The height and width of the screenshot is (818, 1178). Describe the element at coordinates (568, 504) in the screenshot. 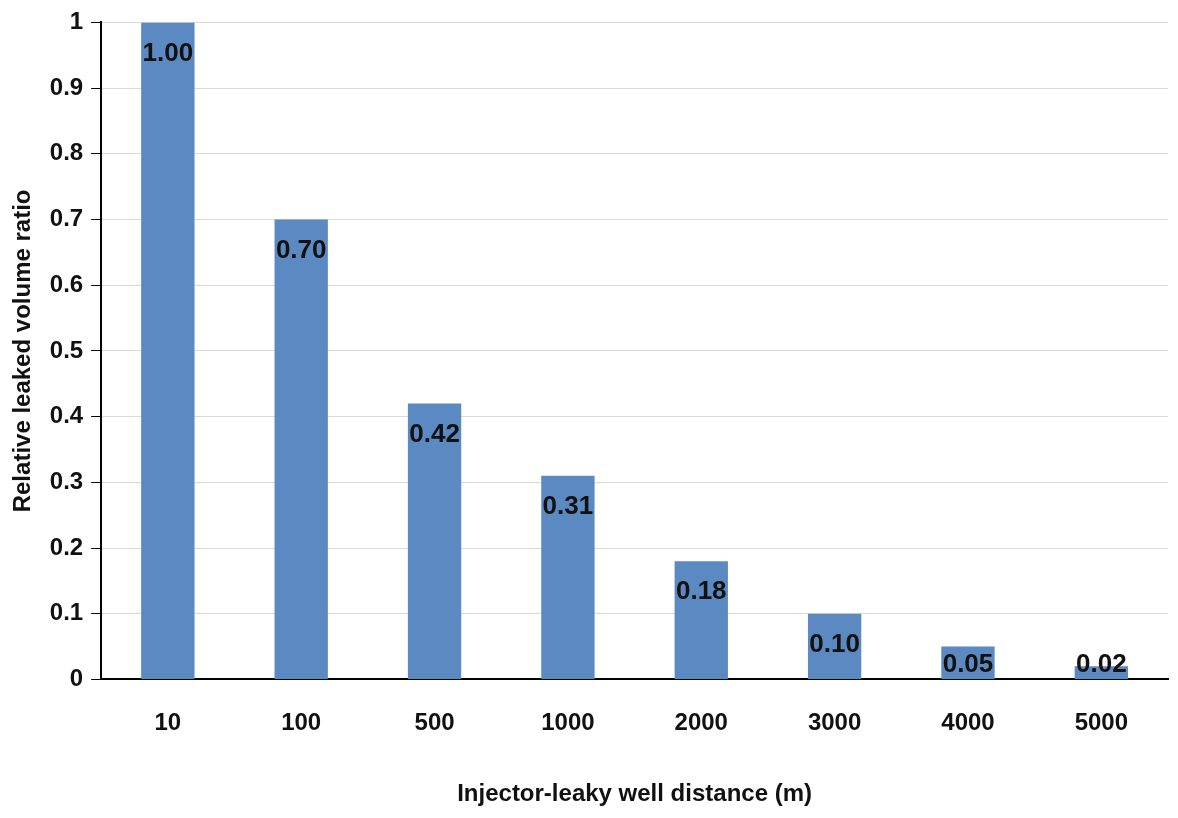

I see `data-label: 0.31` at that location.